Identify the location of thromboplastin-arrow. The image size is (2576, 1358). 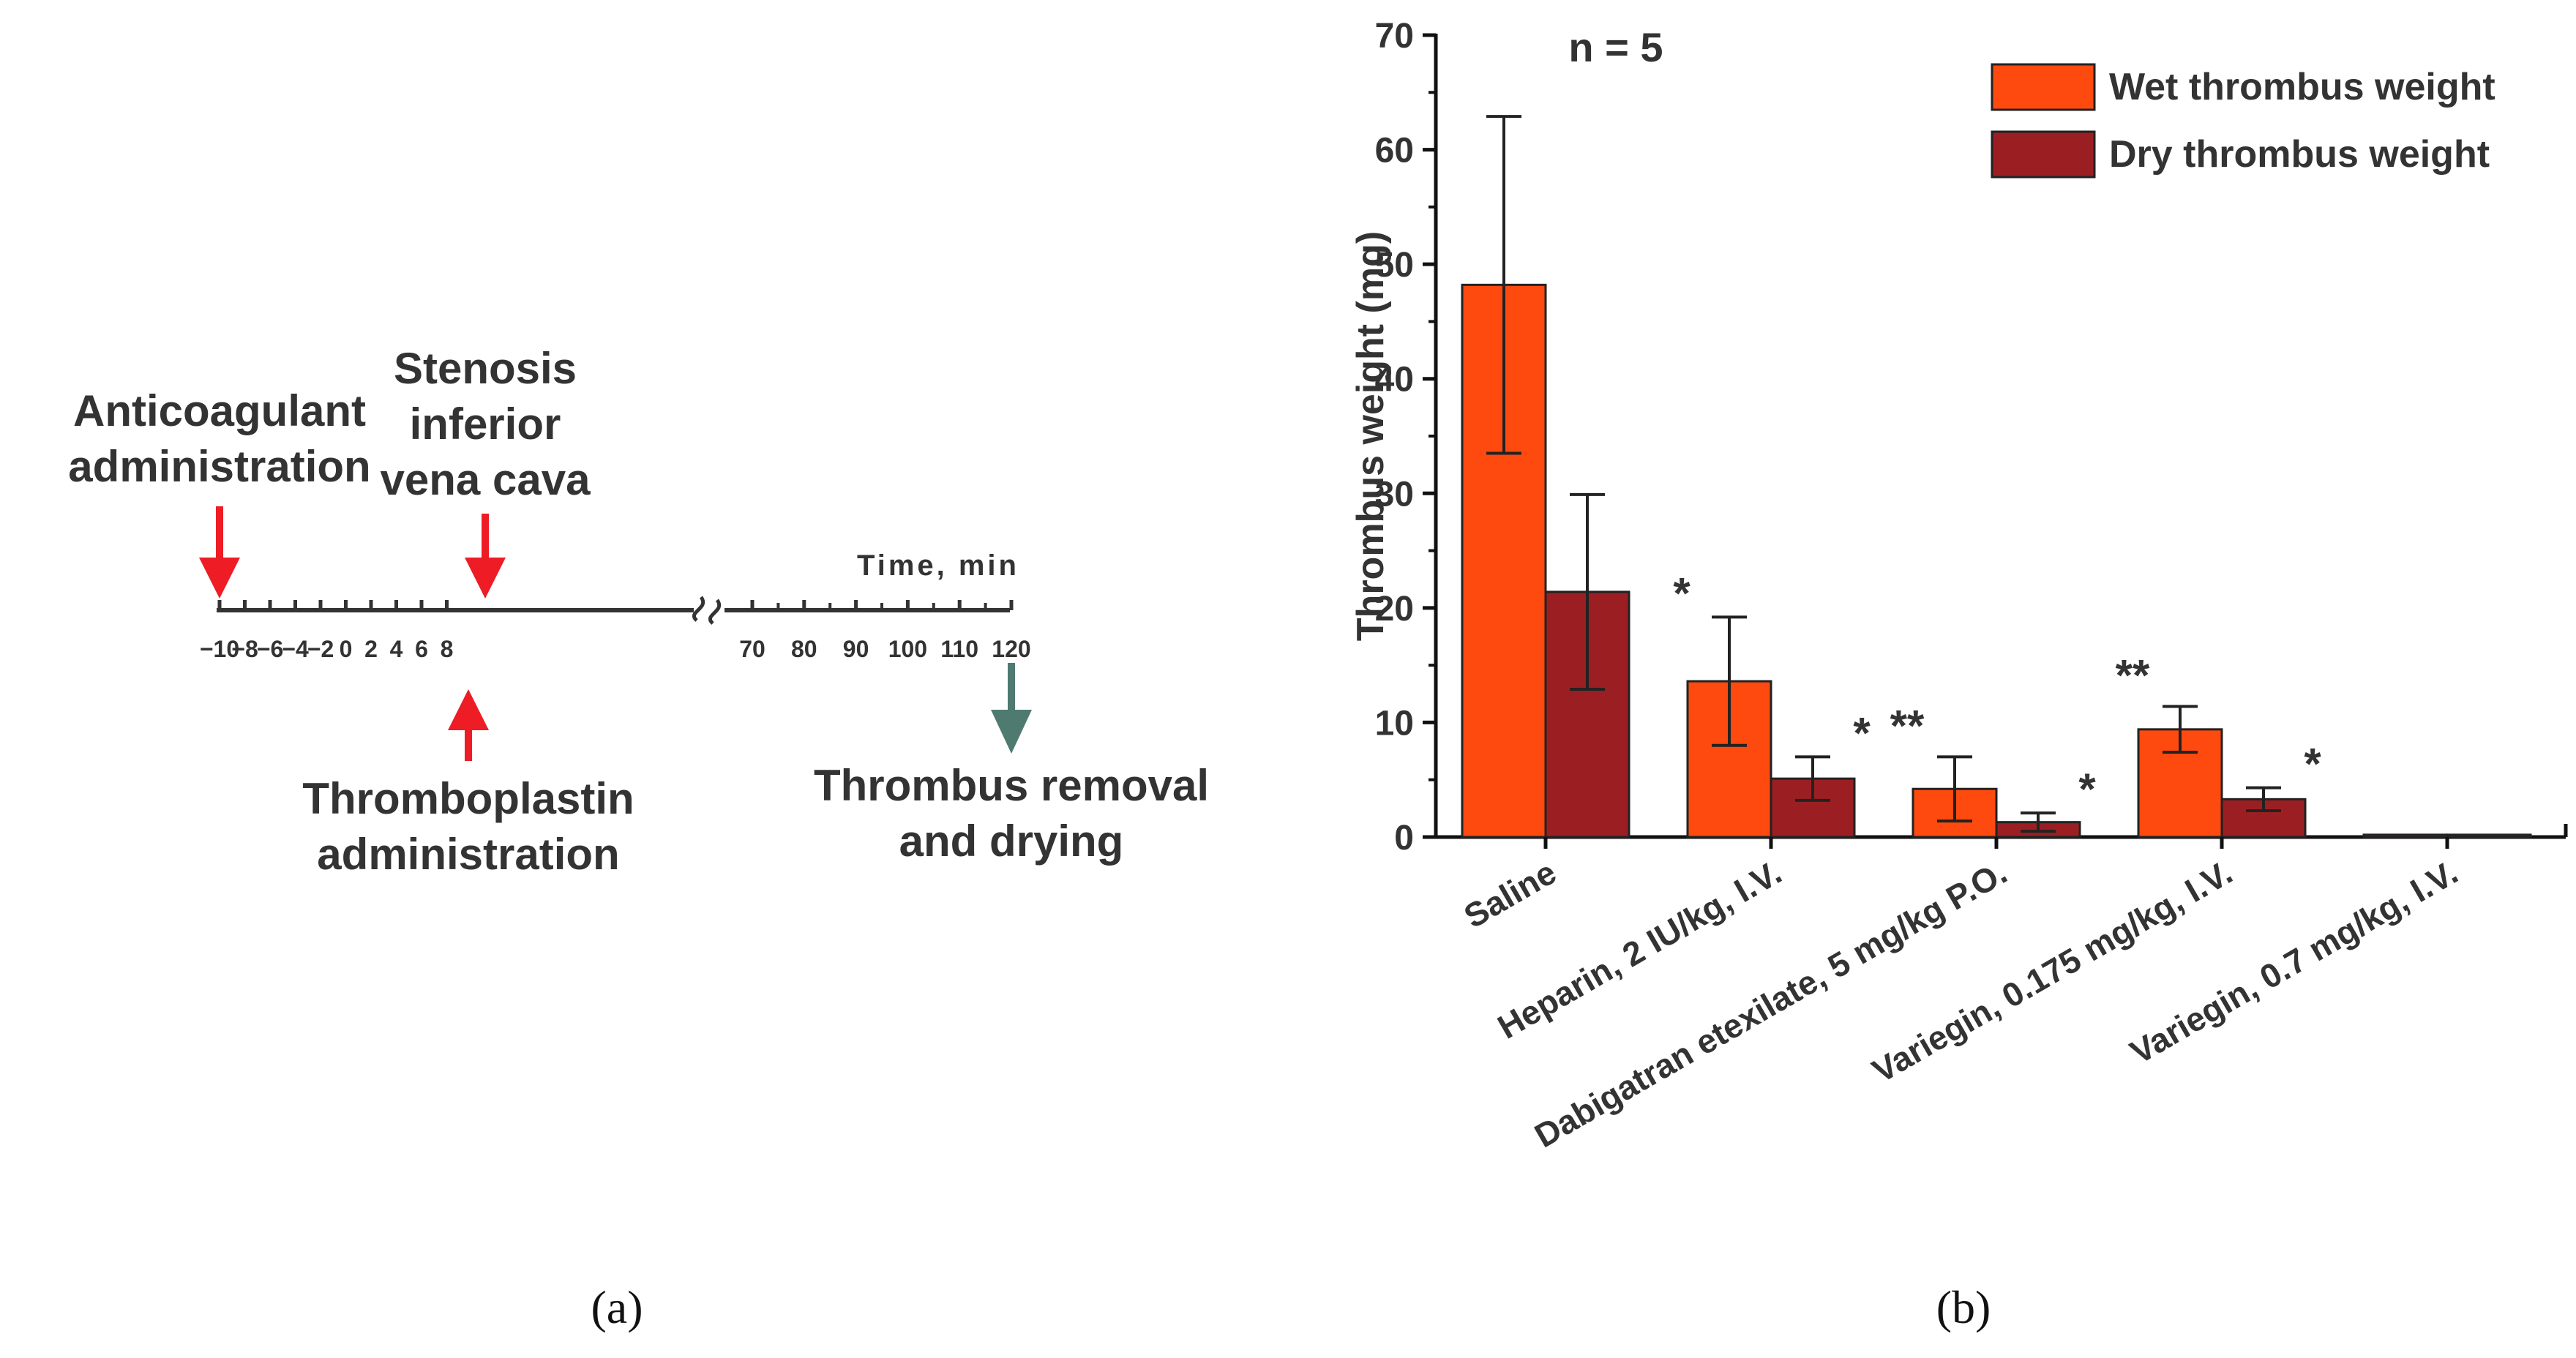
(468, 725).